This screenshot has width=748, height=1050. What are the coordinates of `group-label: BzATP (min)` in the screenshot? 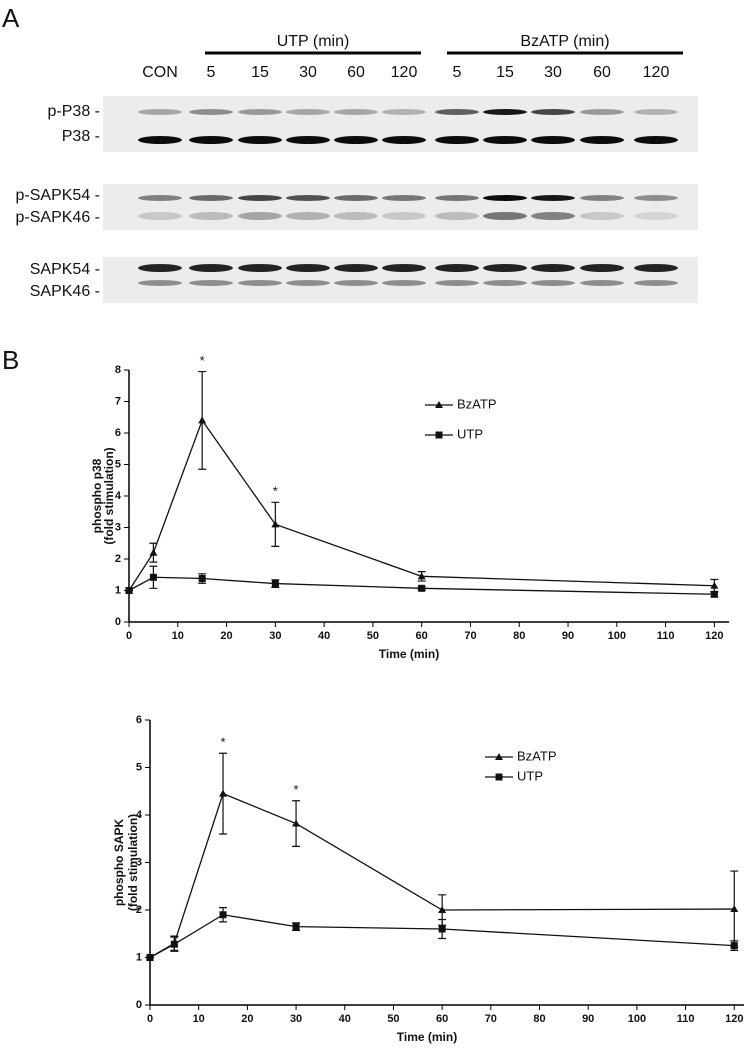 It's located at (564, 41).